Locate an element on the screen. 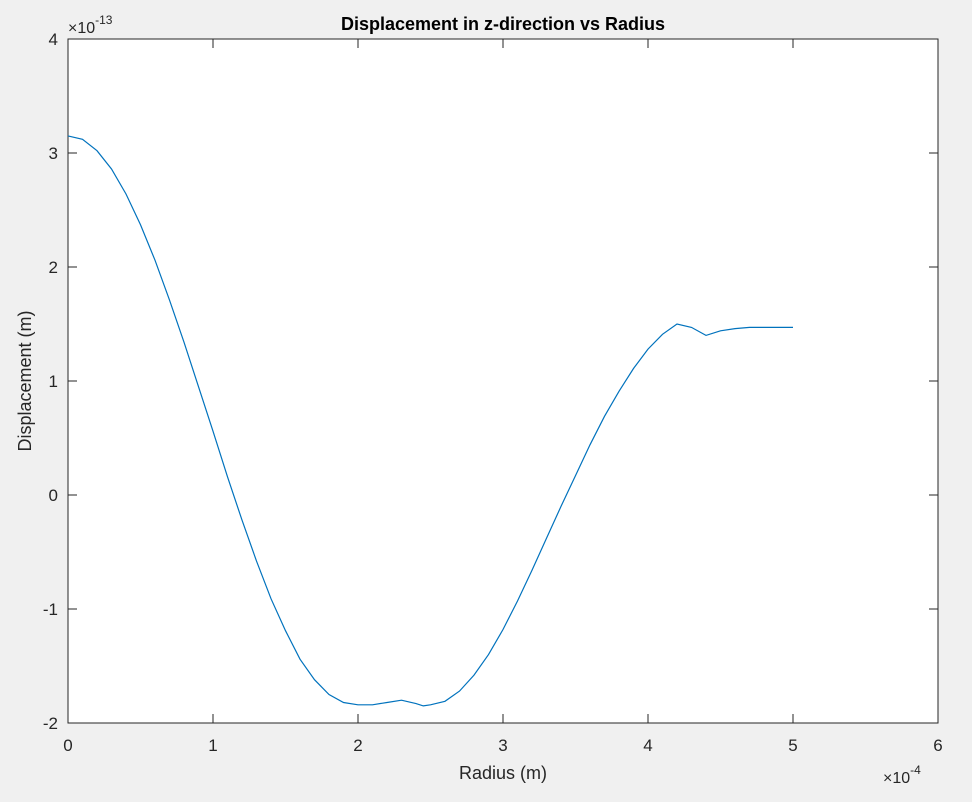 The image size is (972, 802). x-tick-label: 6 is located at coordinates (937, 745).